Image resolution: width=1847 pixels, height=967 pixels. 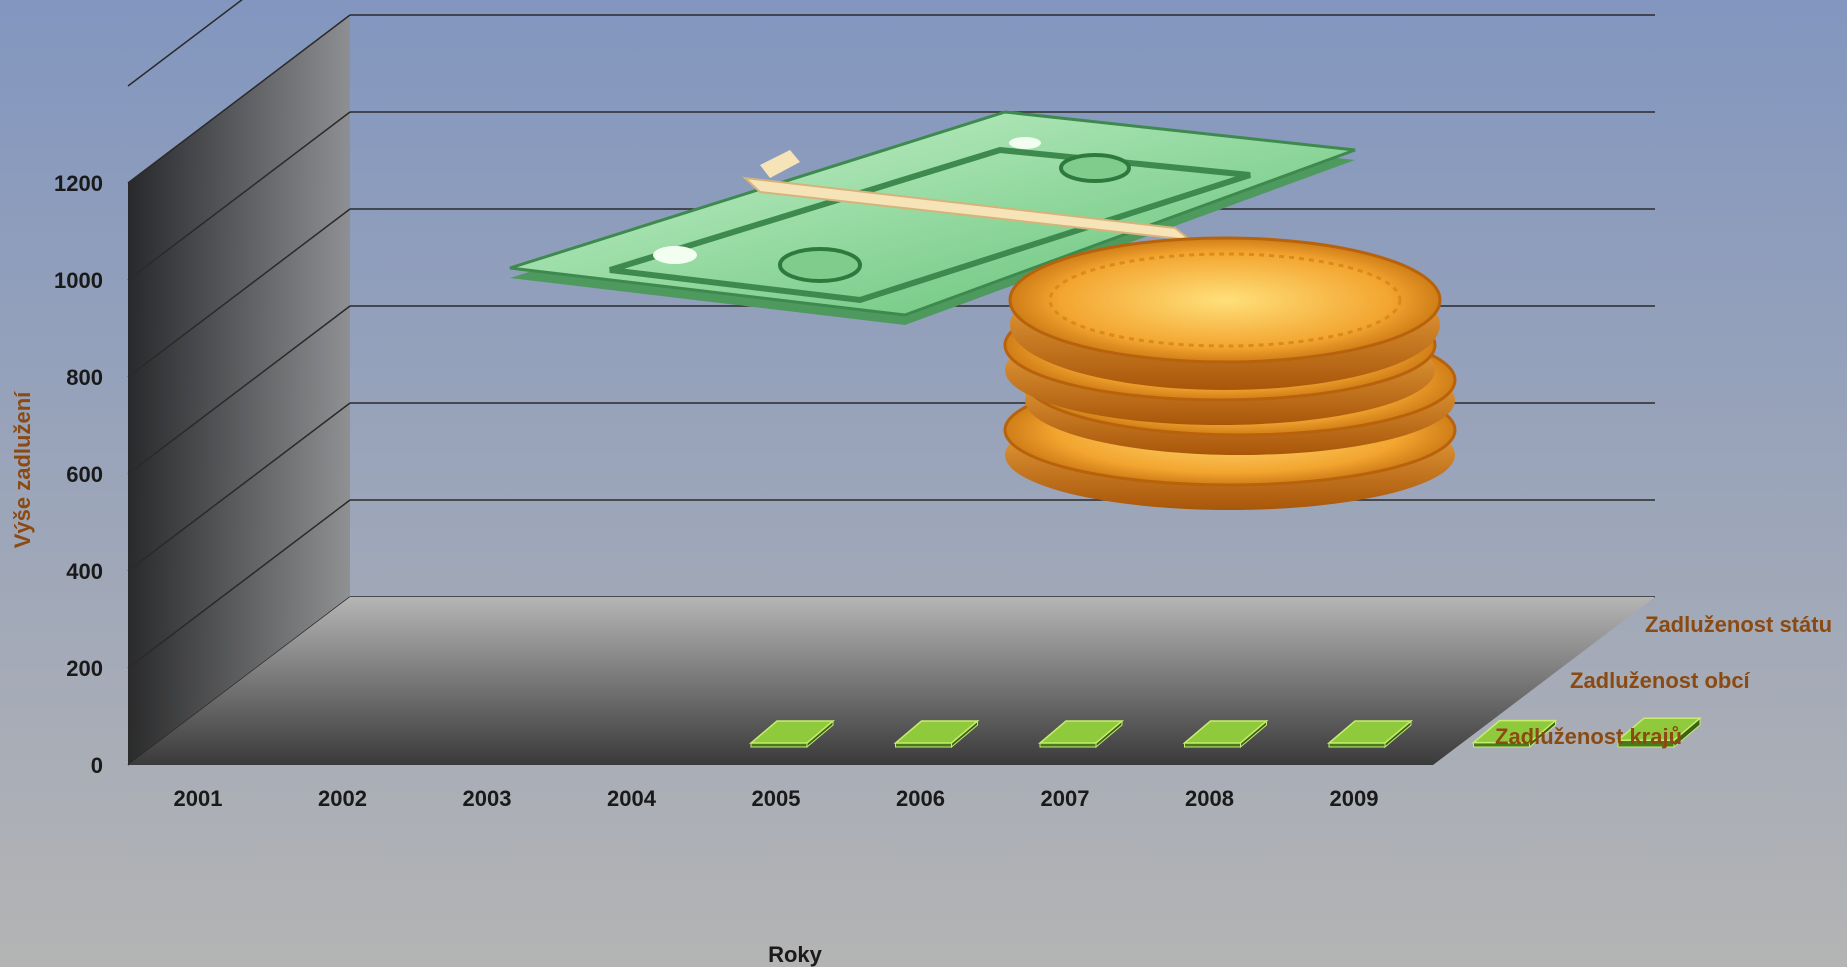 What do you see at coordinates (1065, 798) in the screenshot?
I see `x-tick-label: 2007` at bounding box center [1065, 798].